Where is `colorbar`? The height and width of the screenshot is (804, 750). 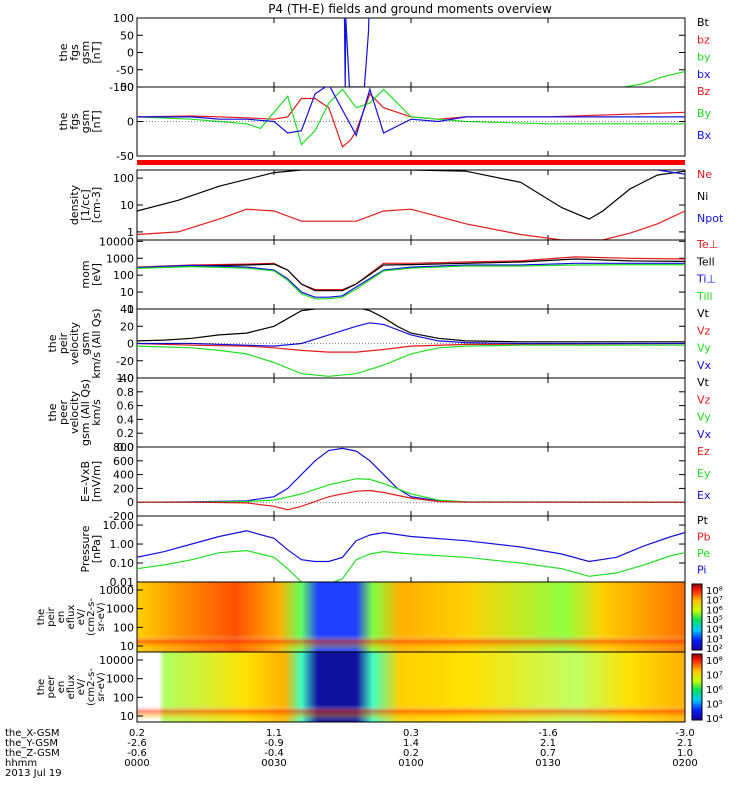
colorbar is located at coordinates (697, 617).